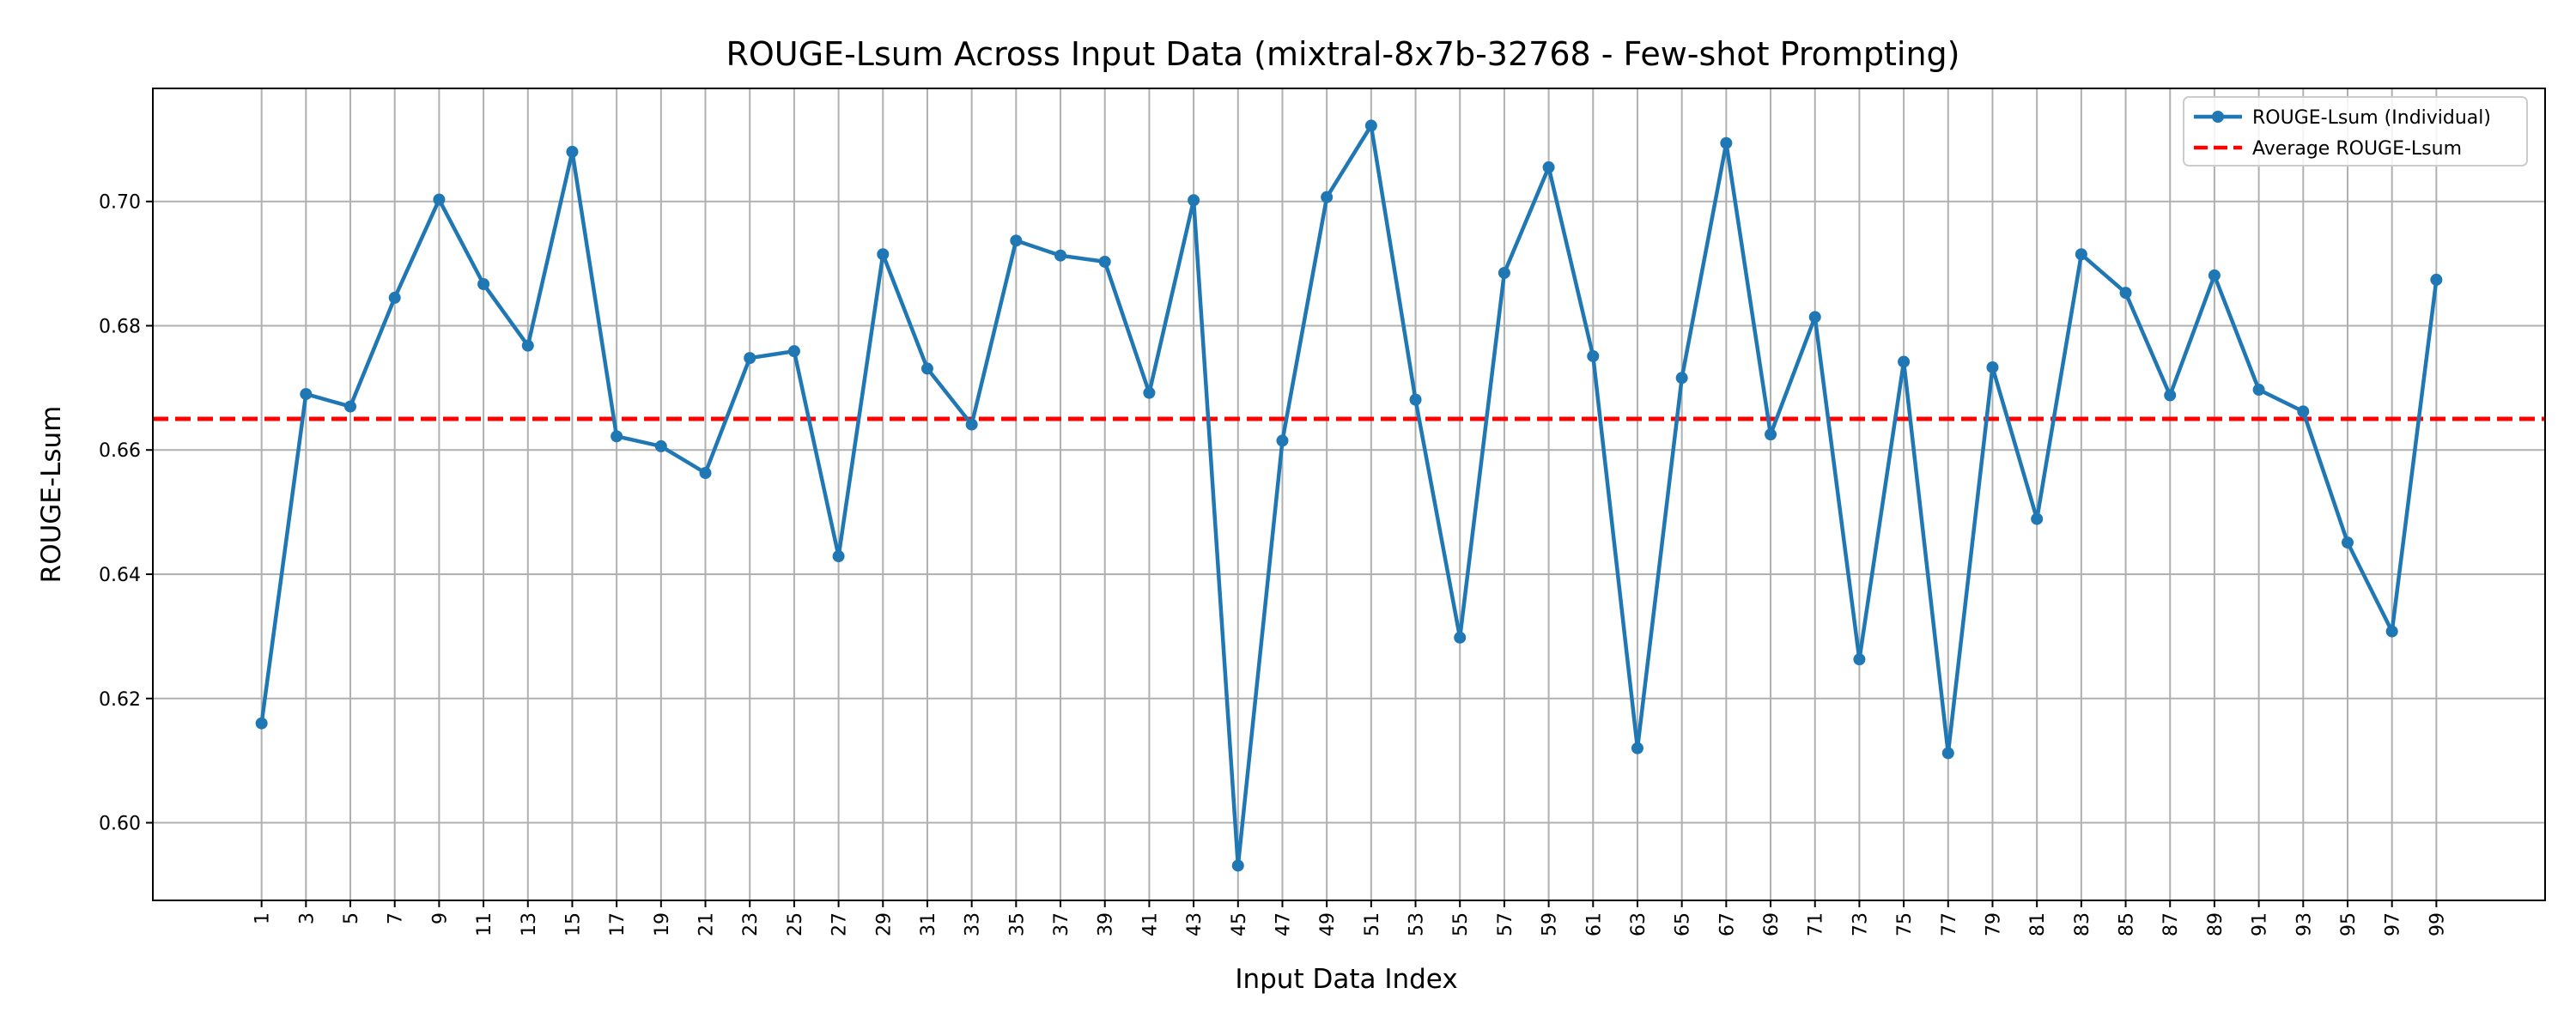  I want to click on x-tick-label: 49, so click(1328, 924).